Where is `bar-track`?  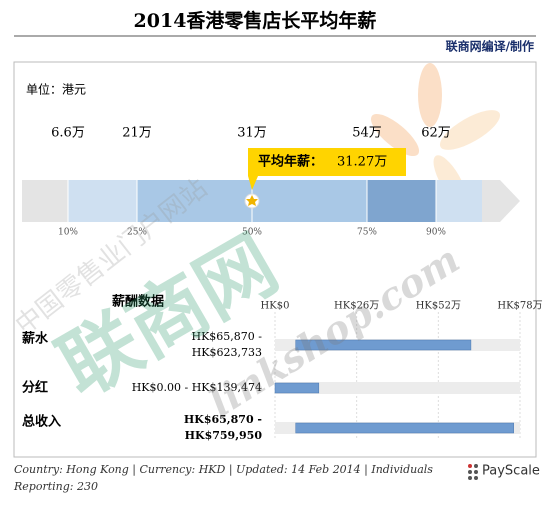
bar-track is located at coordinates (397, 388).